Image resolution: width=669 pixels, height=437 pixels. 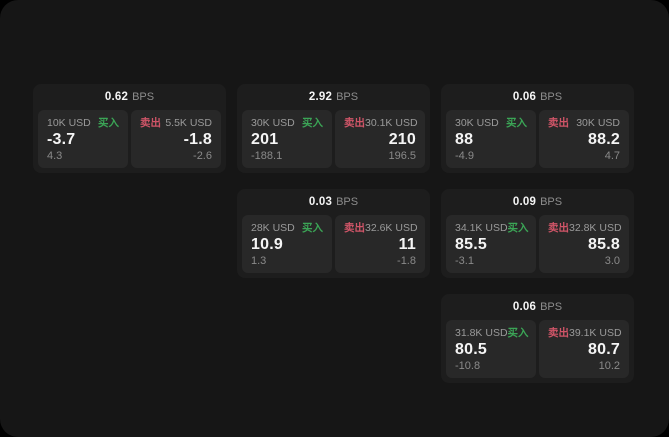 I want to click on sell-panel-top: 卖出 30K USD, so click(x=584, y=123).